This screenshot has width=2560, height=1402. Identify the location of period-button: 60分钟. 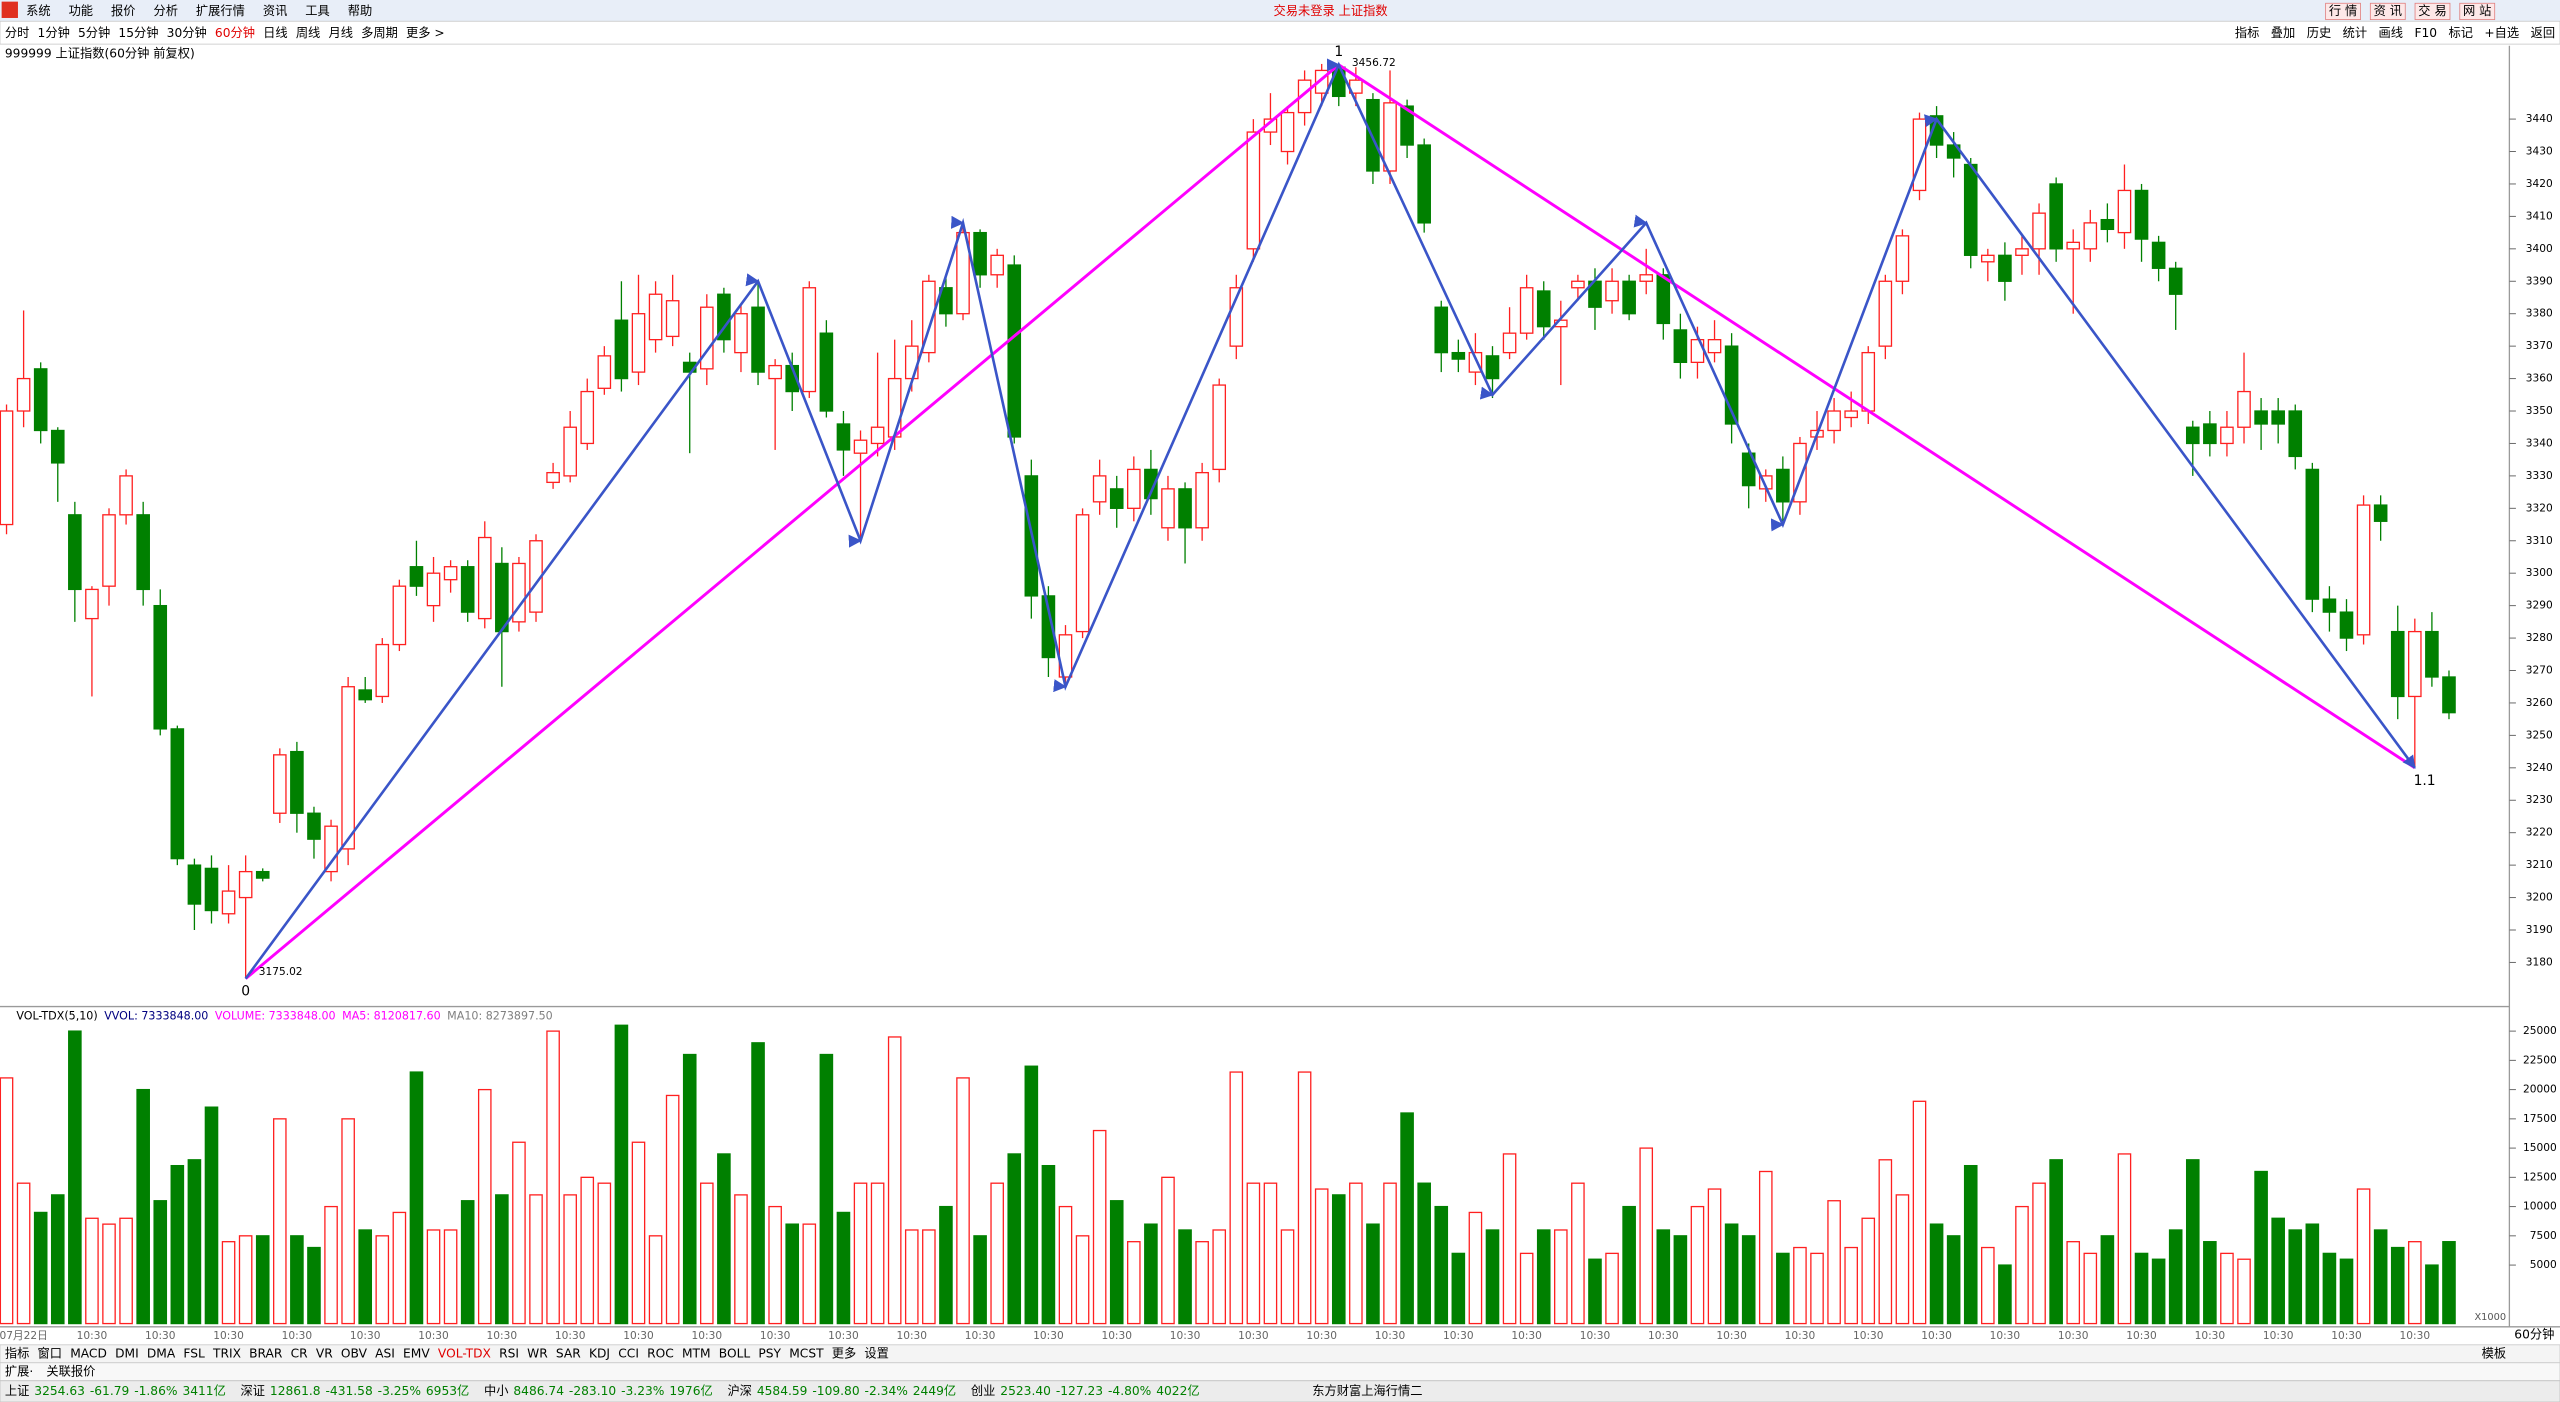
(235, 32).